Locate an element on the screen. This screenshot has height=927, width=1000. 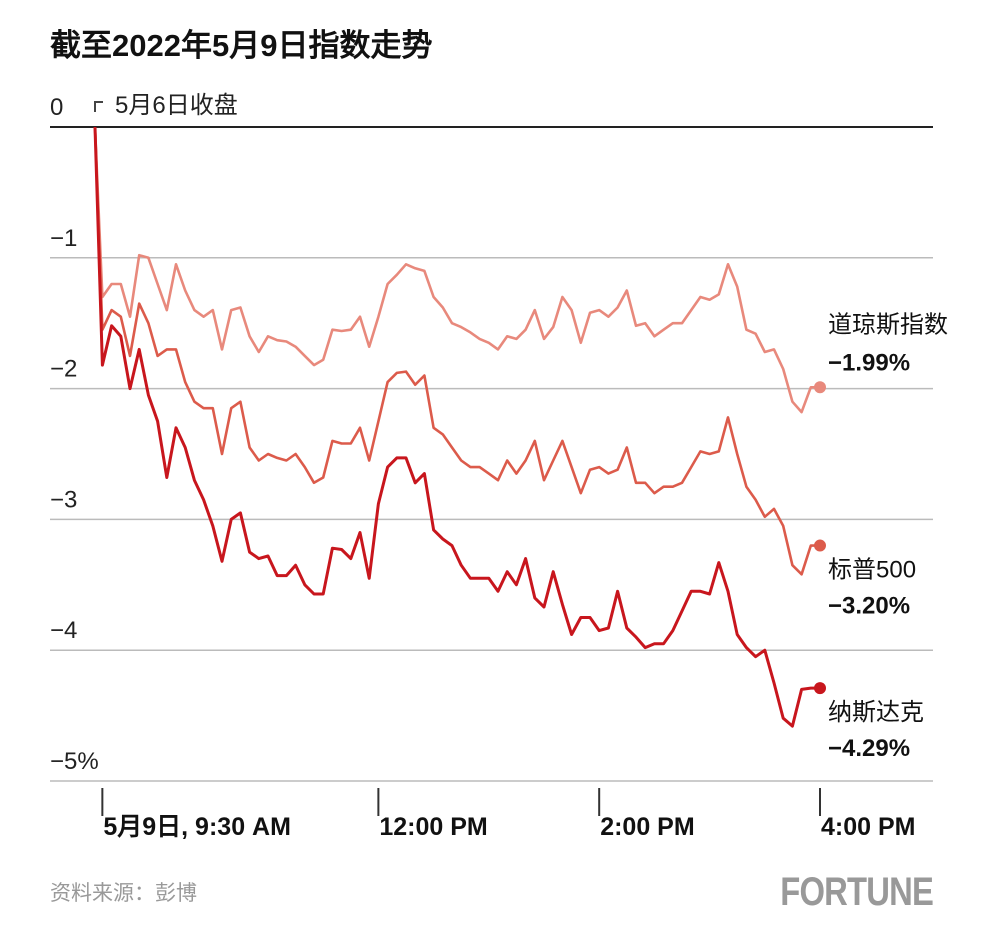
legend-label: 道琼斯指数 is located at coordinates (888, 324).